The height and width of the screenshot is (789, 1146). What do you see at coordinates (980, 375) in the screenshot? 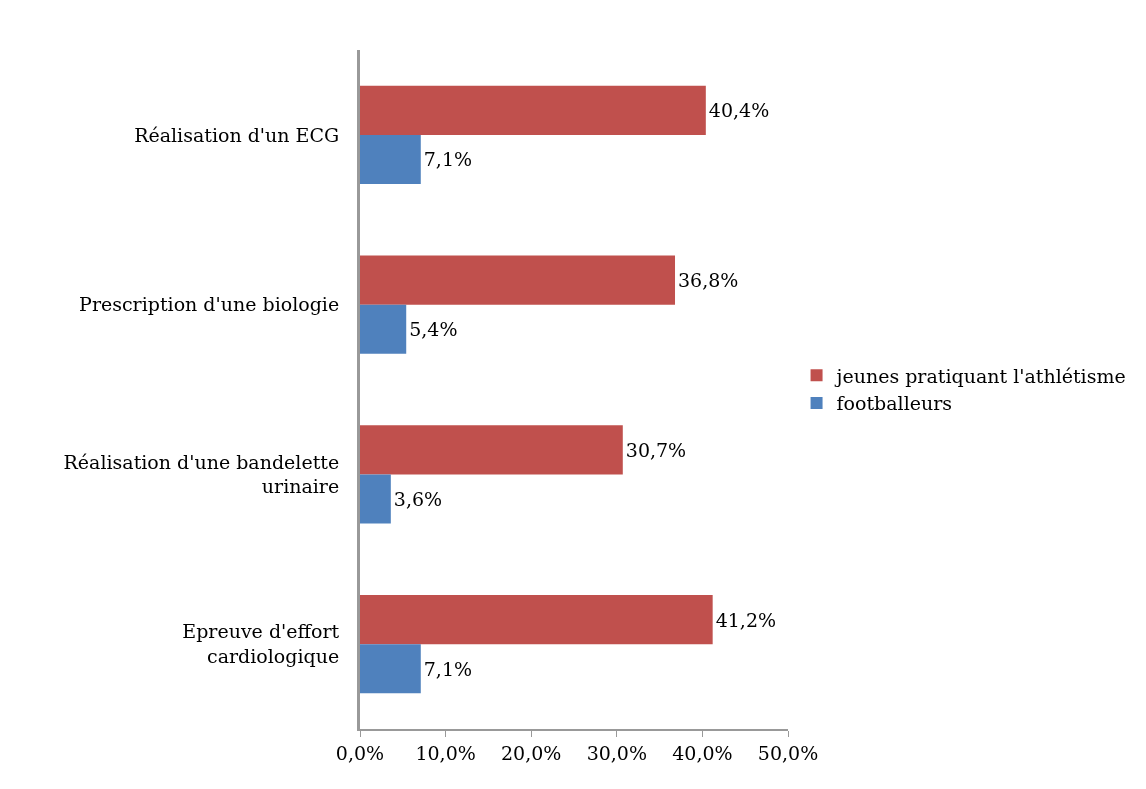
I see `legend-label: jeunes pratiquant l'athlétisme` at bounding box center [980, 375].